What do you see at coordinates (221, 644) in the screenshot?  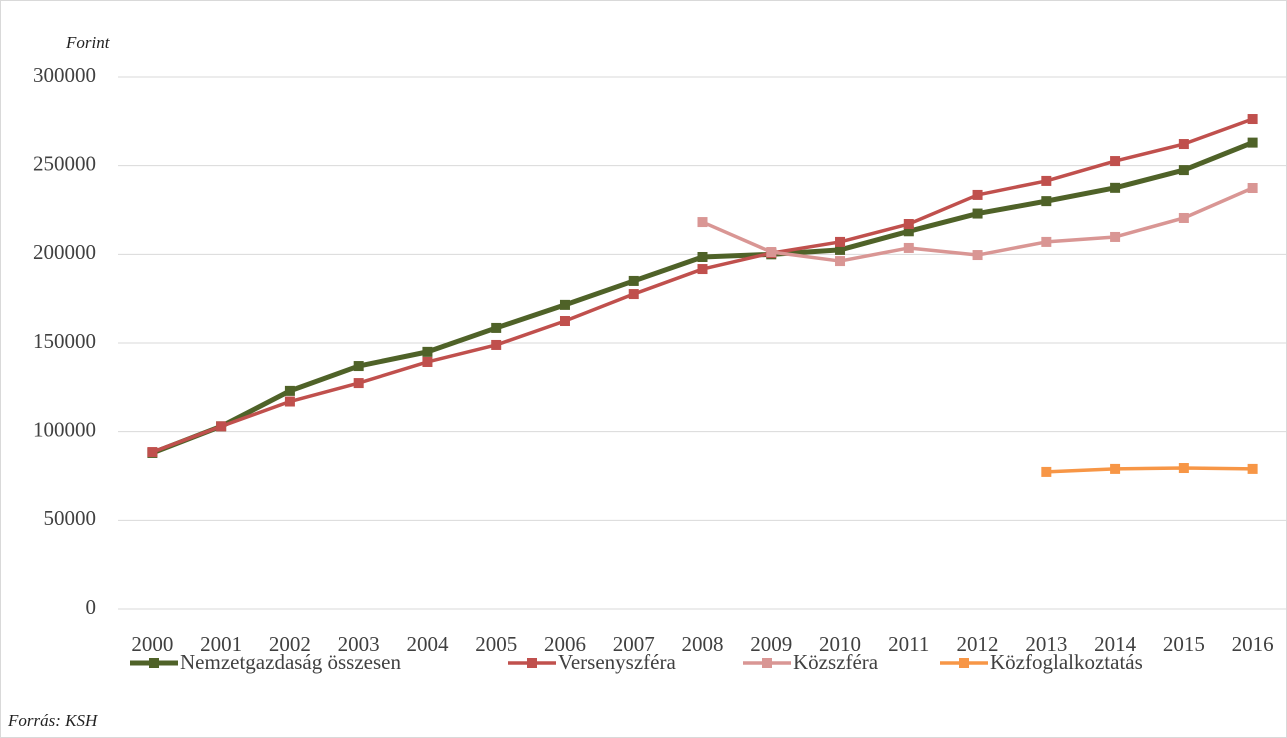 I see `x-tick-label: 2001` at bounding box center [221, 644].